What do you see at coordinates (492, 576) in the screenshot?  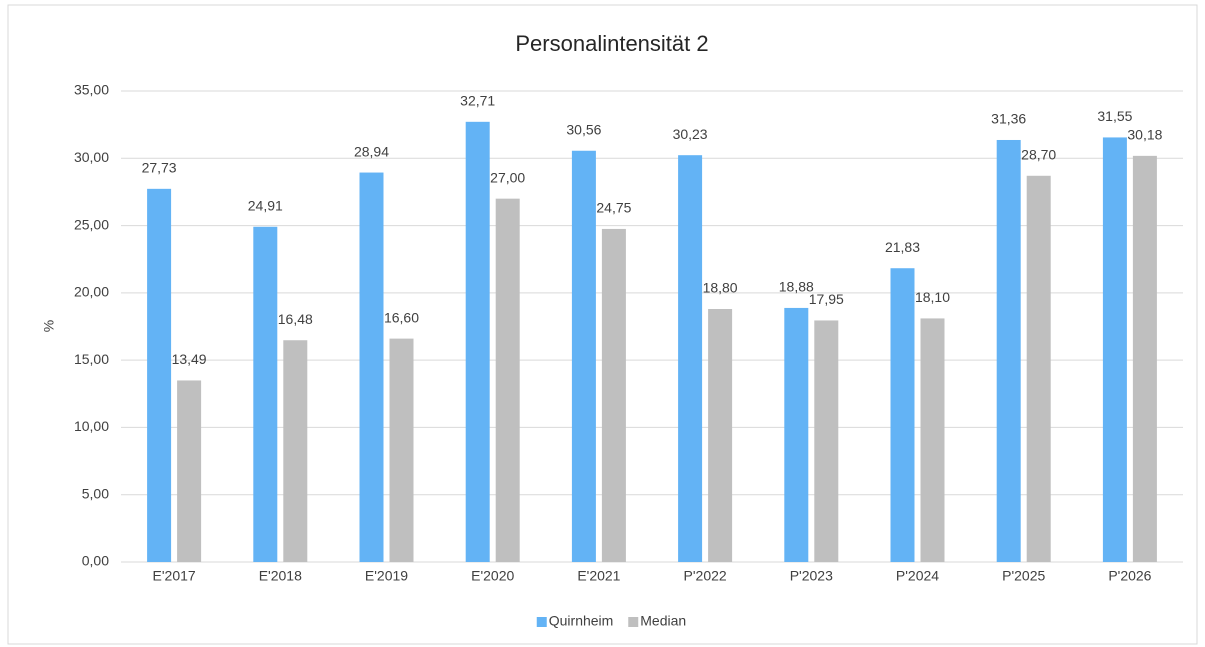 I see `x-tick-label: E'2020` at bounding box center [492, 576].